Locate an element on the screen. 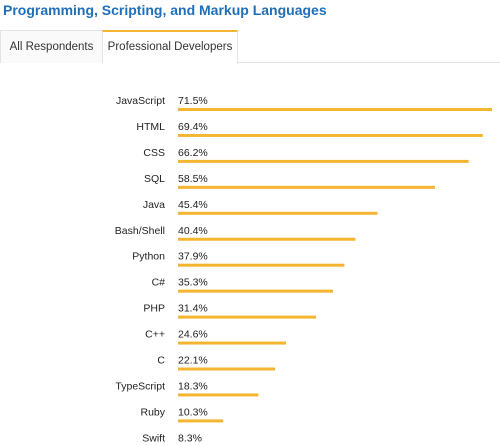 This screenshot has height=445, width=500. tab-all-respondents: All Respondents is located at coordinates (51, 46).